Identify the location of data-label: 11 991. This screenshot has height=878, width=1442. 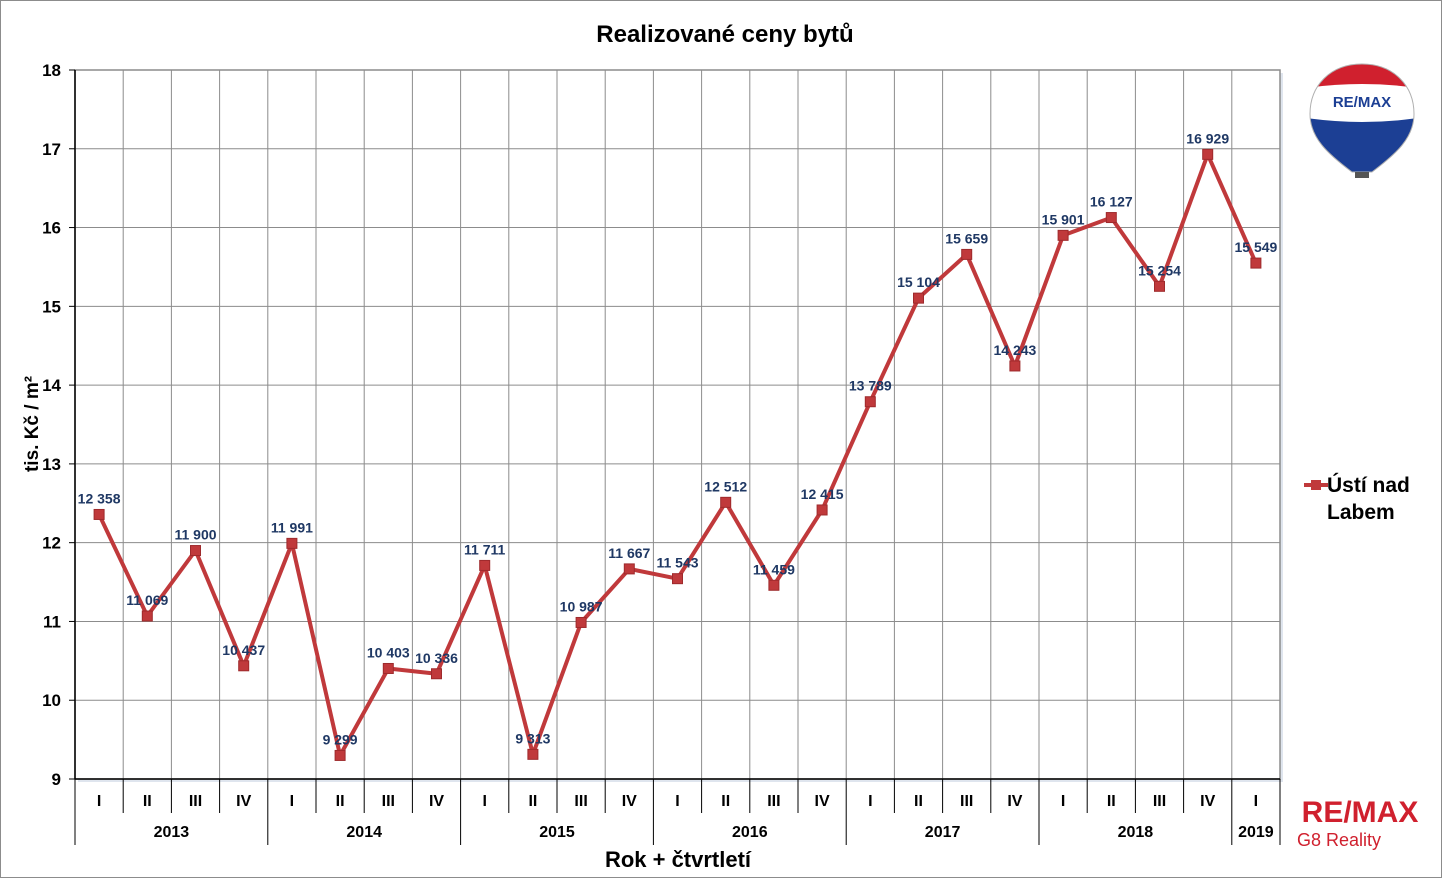
(292, 527).